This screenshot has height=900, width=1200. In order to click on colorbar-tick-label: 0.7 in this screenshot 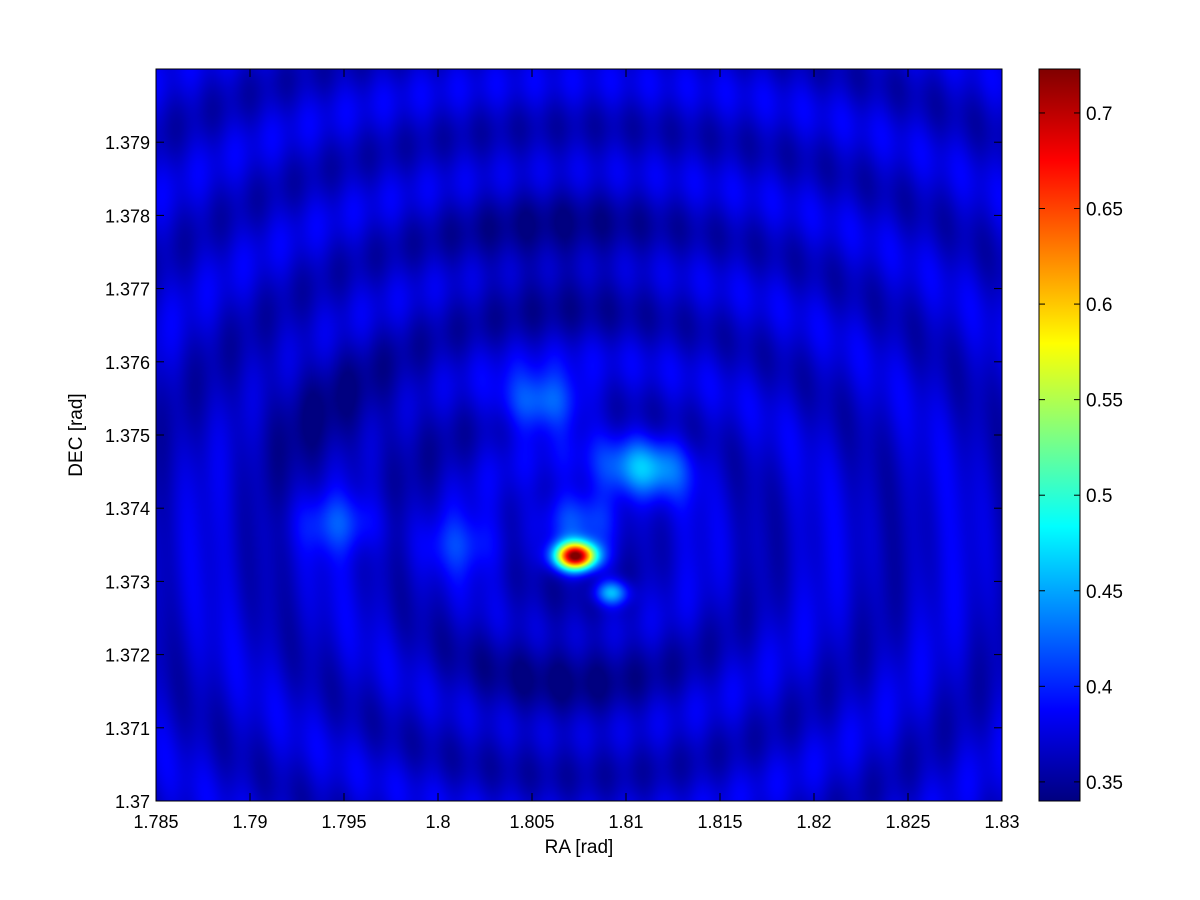, I will do `click(1099, 114)`.